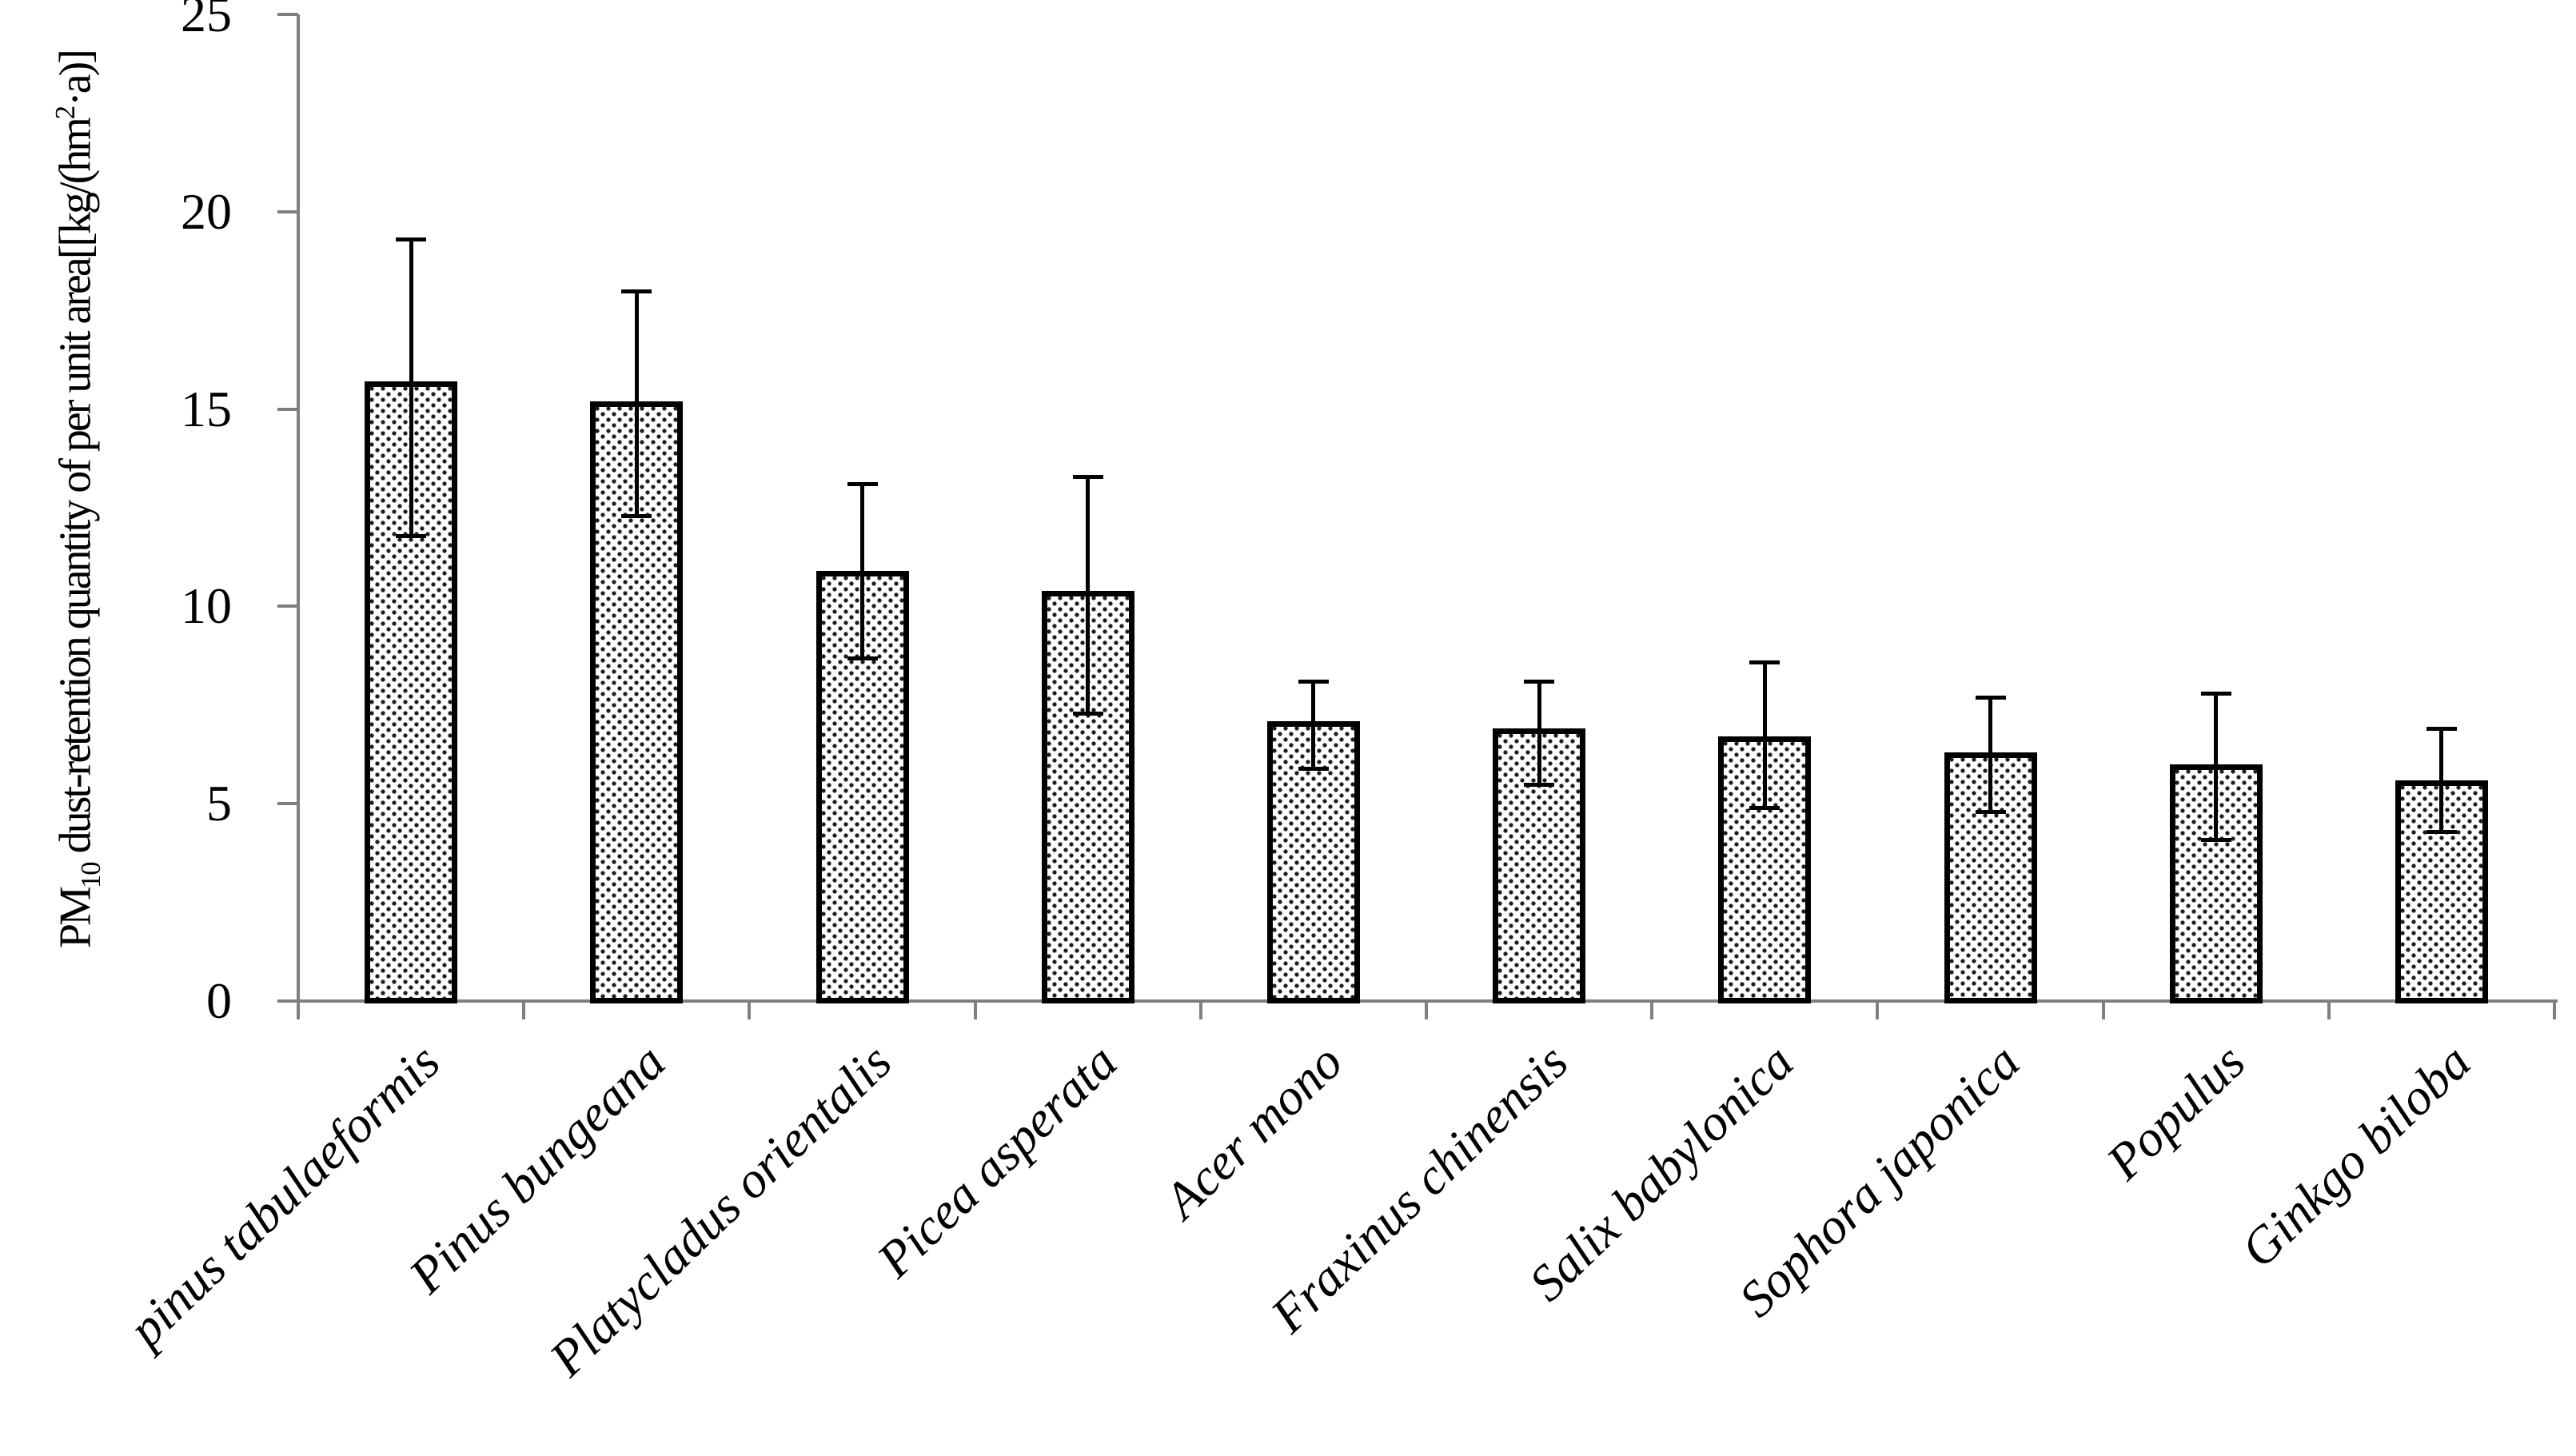  Describe the element at coordinates (75, 918) in the screenshot. I see `y-axis-title-prefix: PM` at that location.